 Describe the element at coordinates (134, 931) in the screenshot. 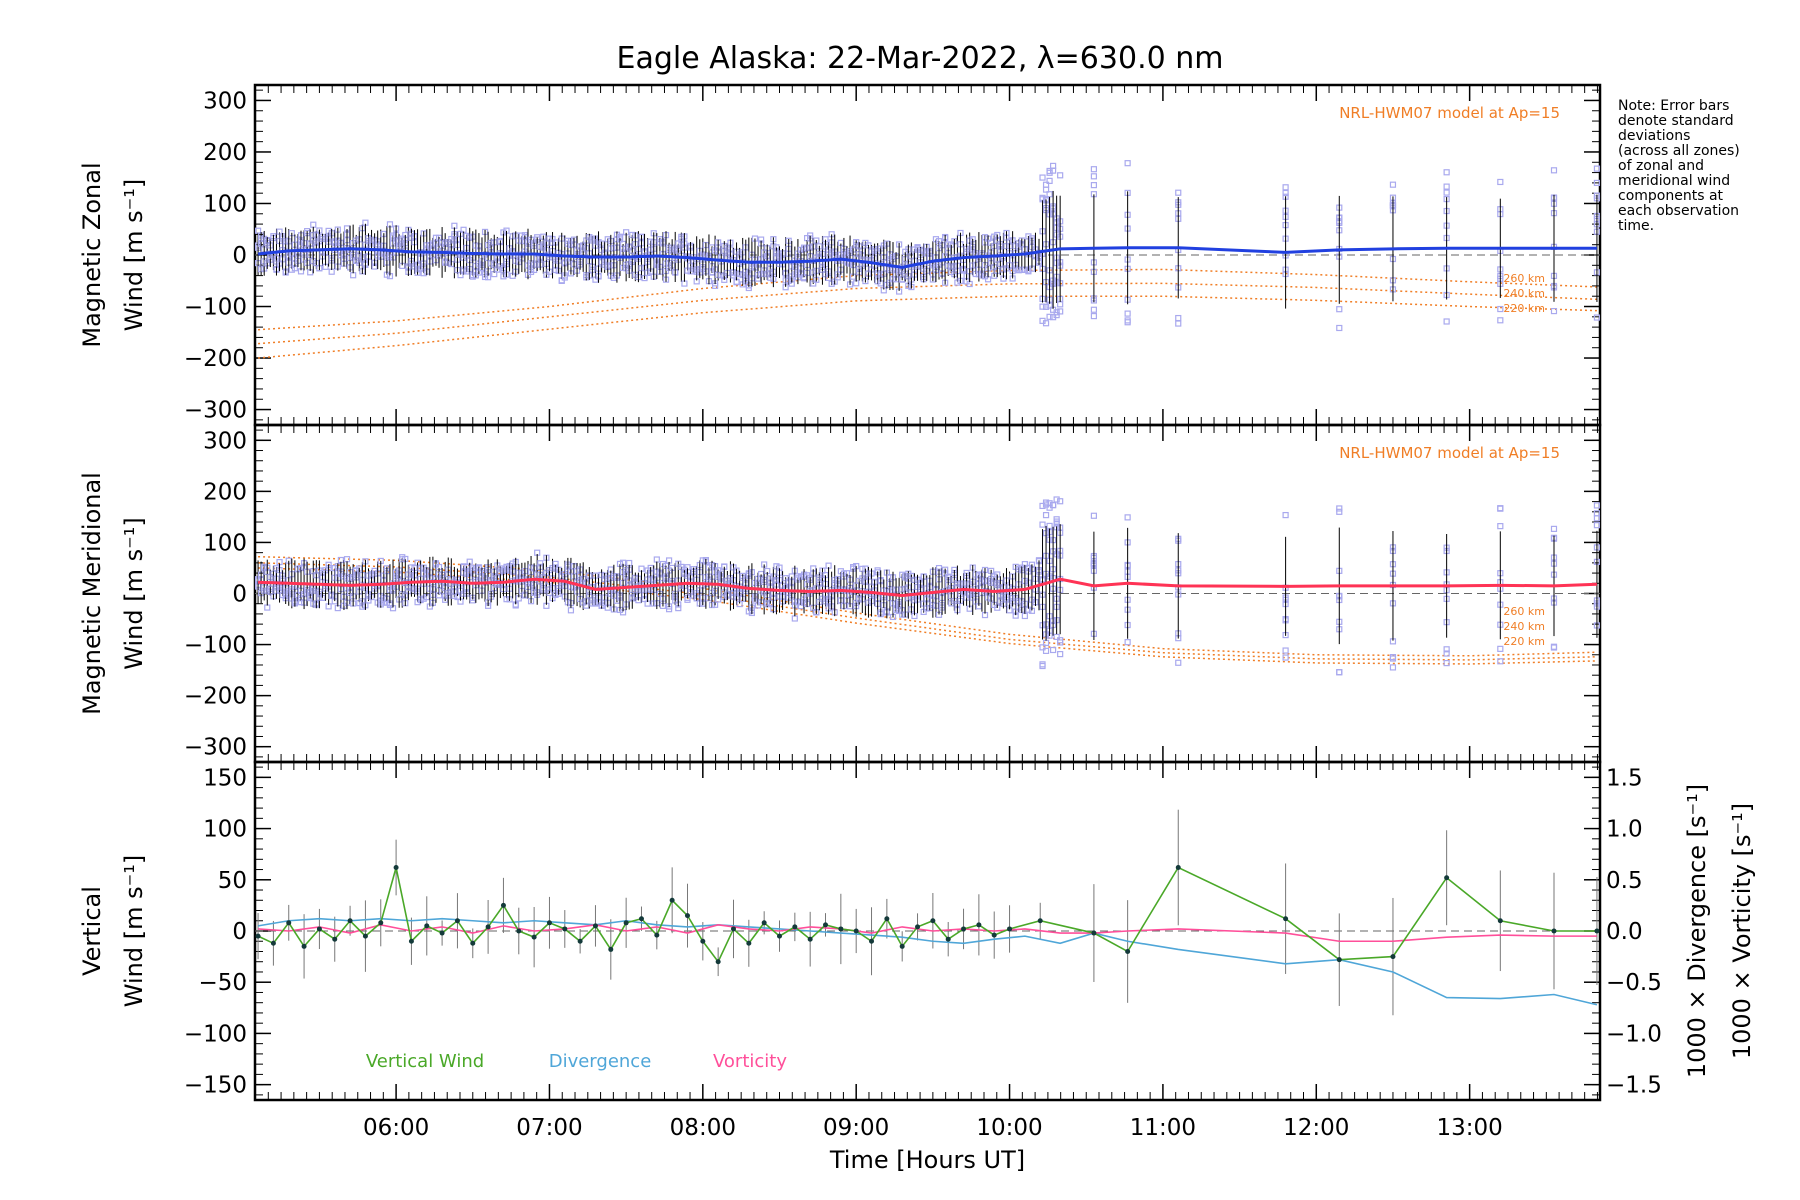

I see `y-axis-label: Wind [m s⁻¹]` at that location.